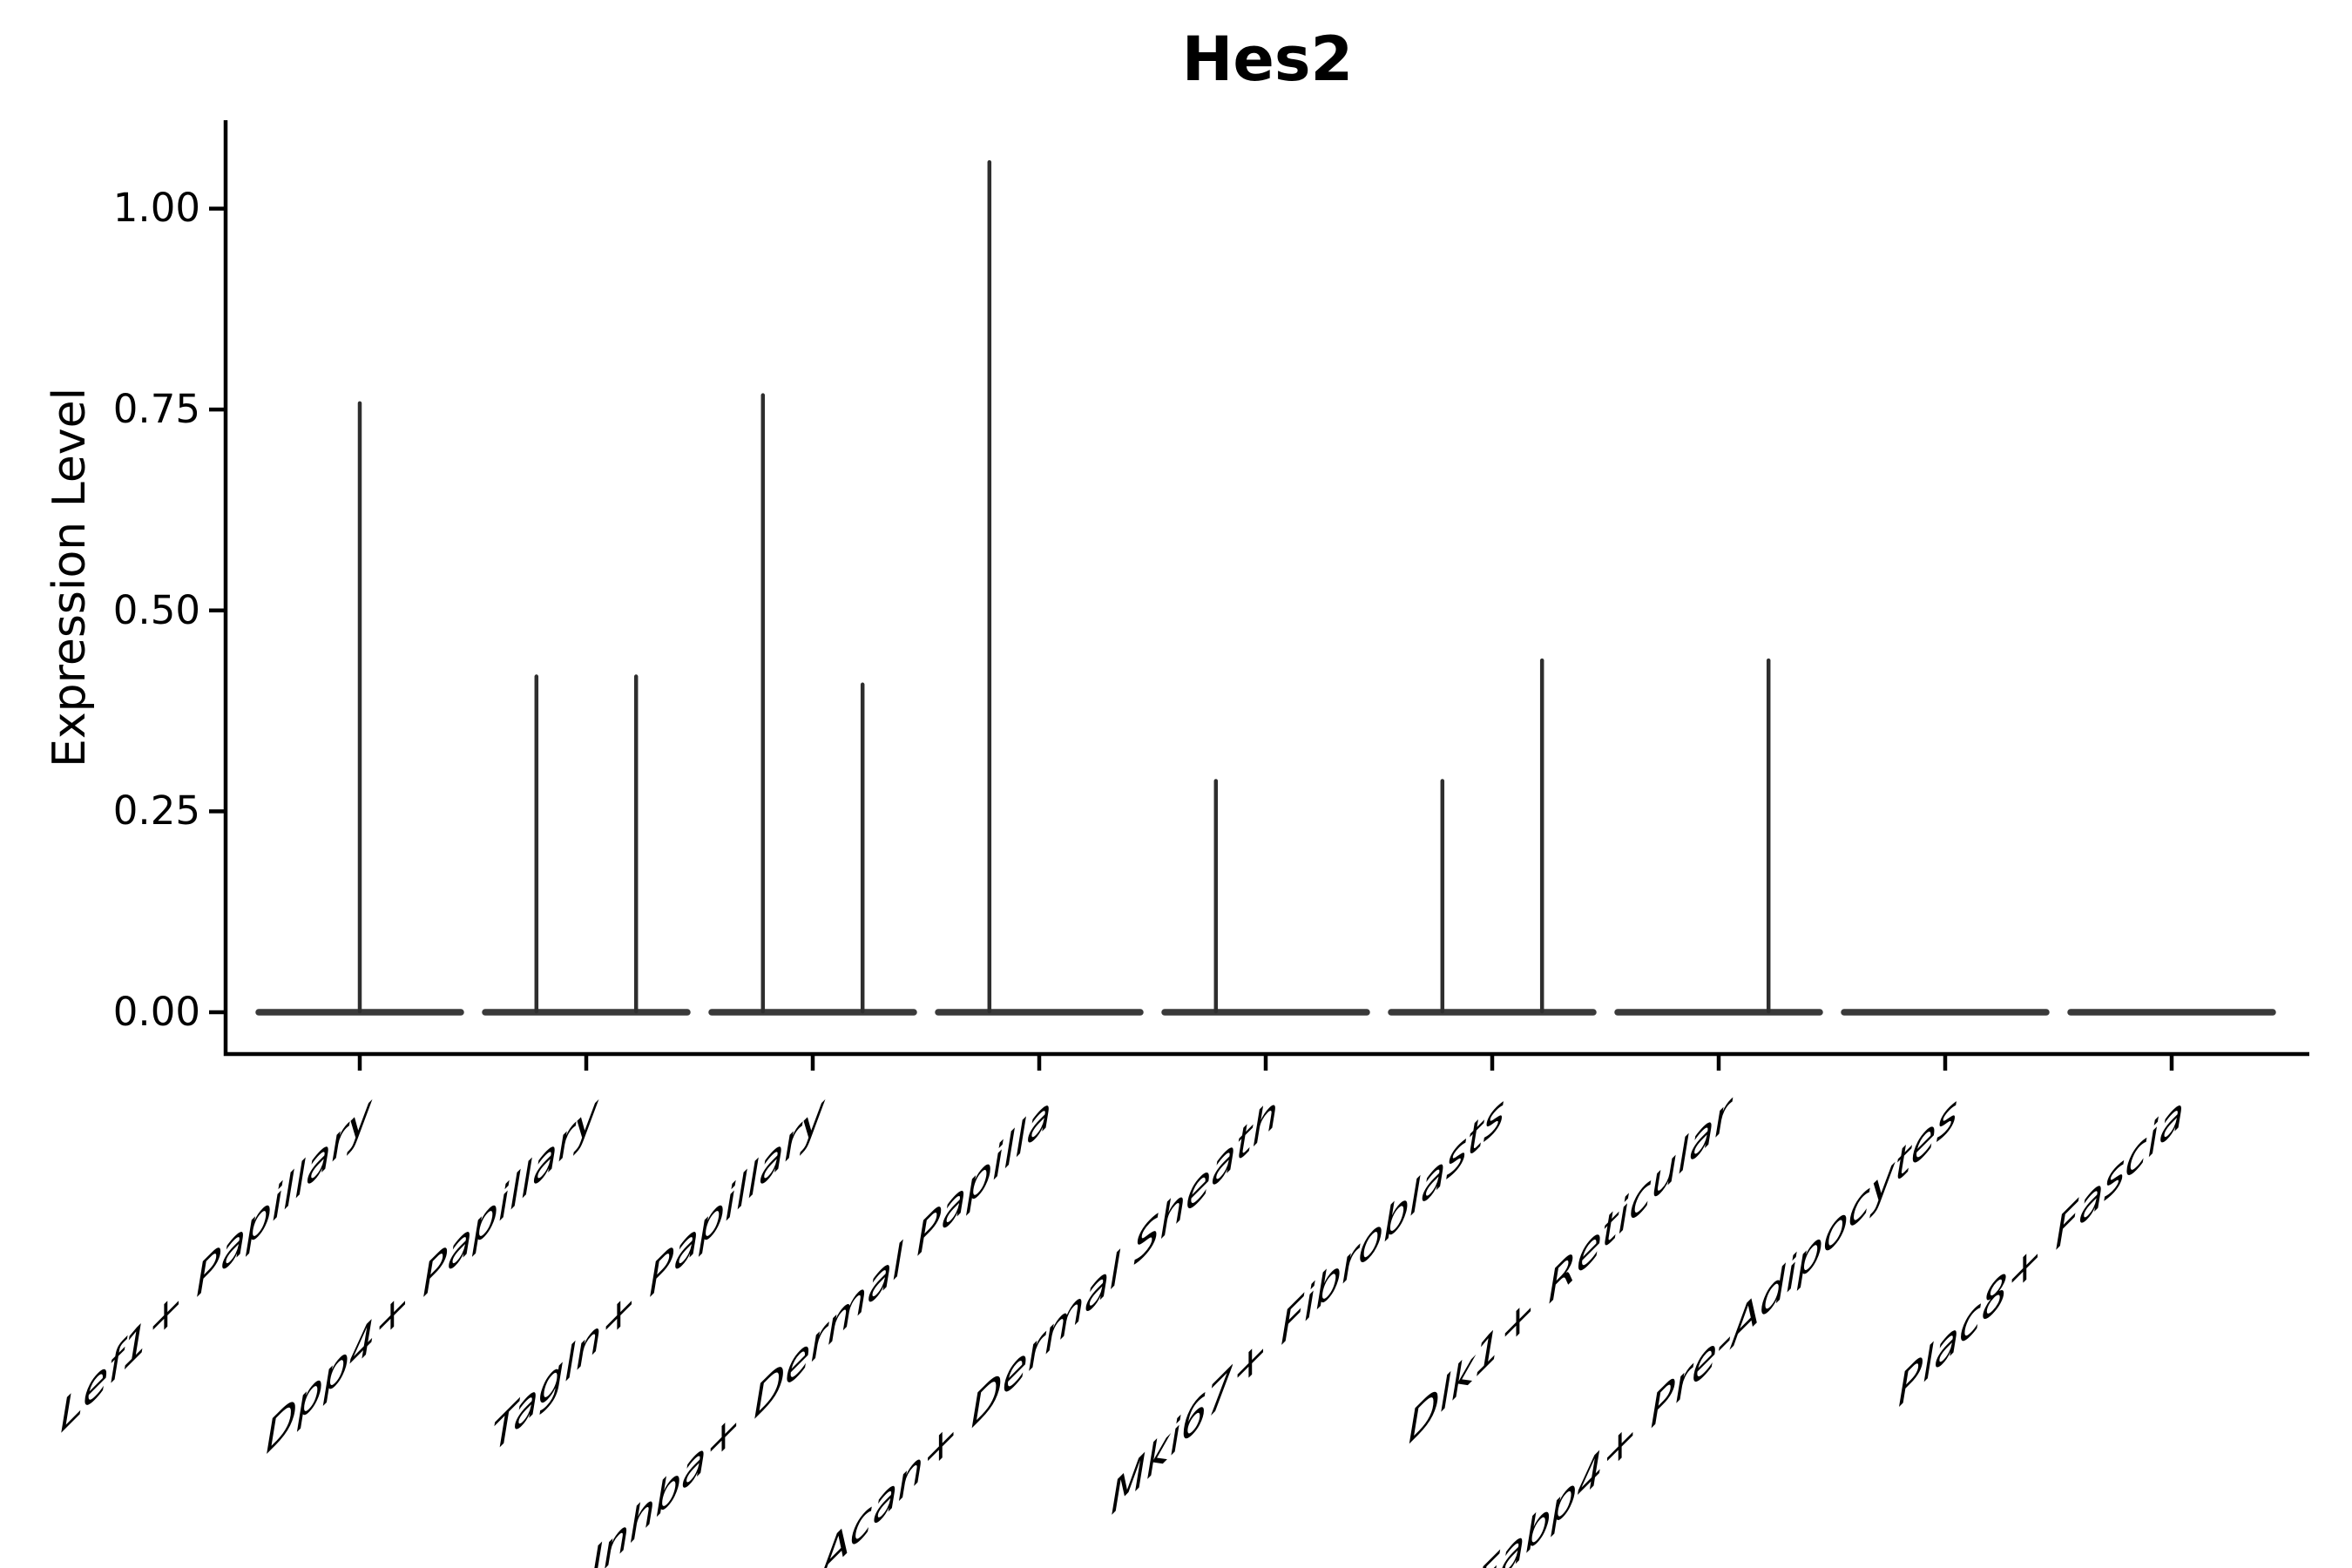 The image size is (2352, 1568). Describe the element at coordinates (156, 1013) in the screenshot. I see `y-tick-label: 0.00` at that location.